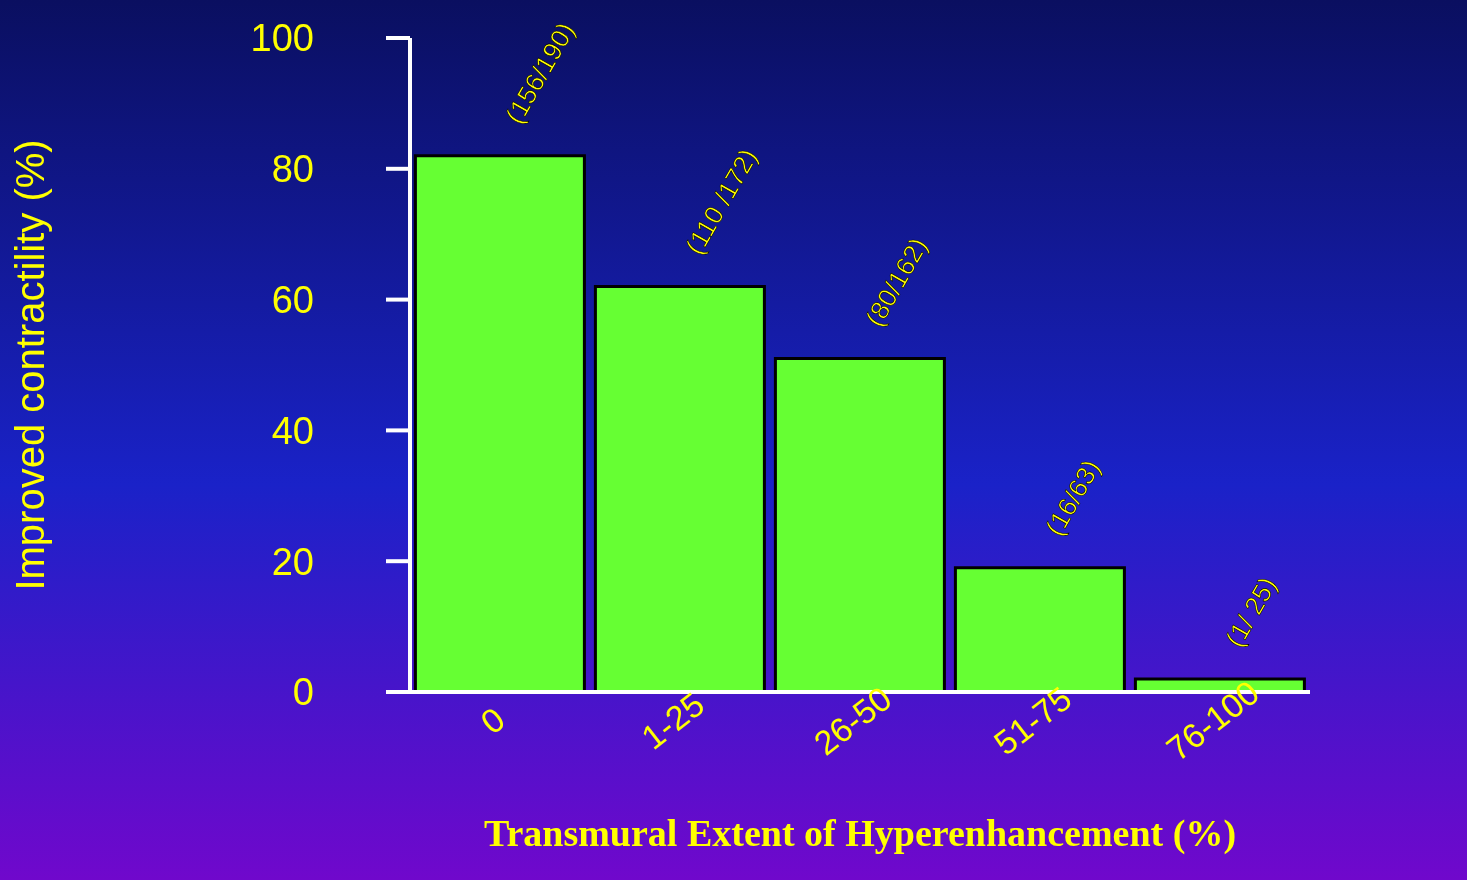 This screenshot has width=1467, height=880. Describe the element at coordinates (860, 833) in the screenshot. I see `x-axis-title: Transmural Extent of Hyperenhancement (%)` at that location.